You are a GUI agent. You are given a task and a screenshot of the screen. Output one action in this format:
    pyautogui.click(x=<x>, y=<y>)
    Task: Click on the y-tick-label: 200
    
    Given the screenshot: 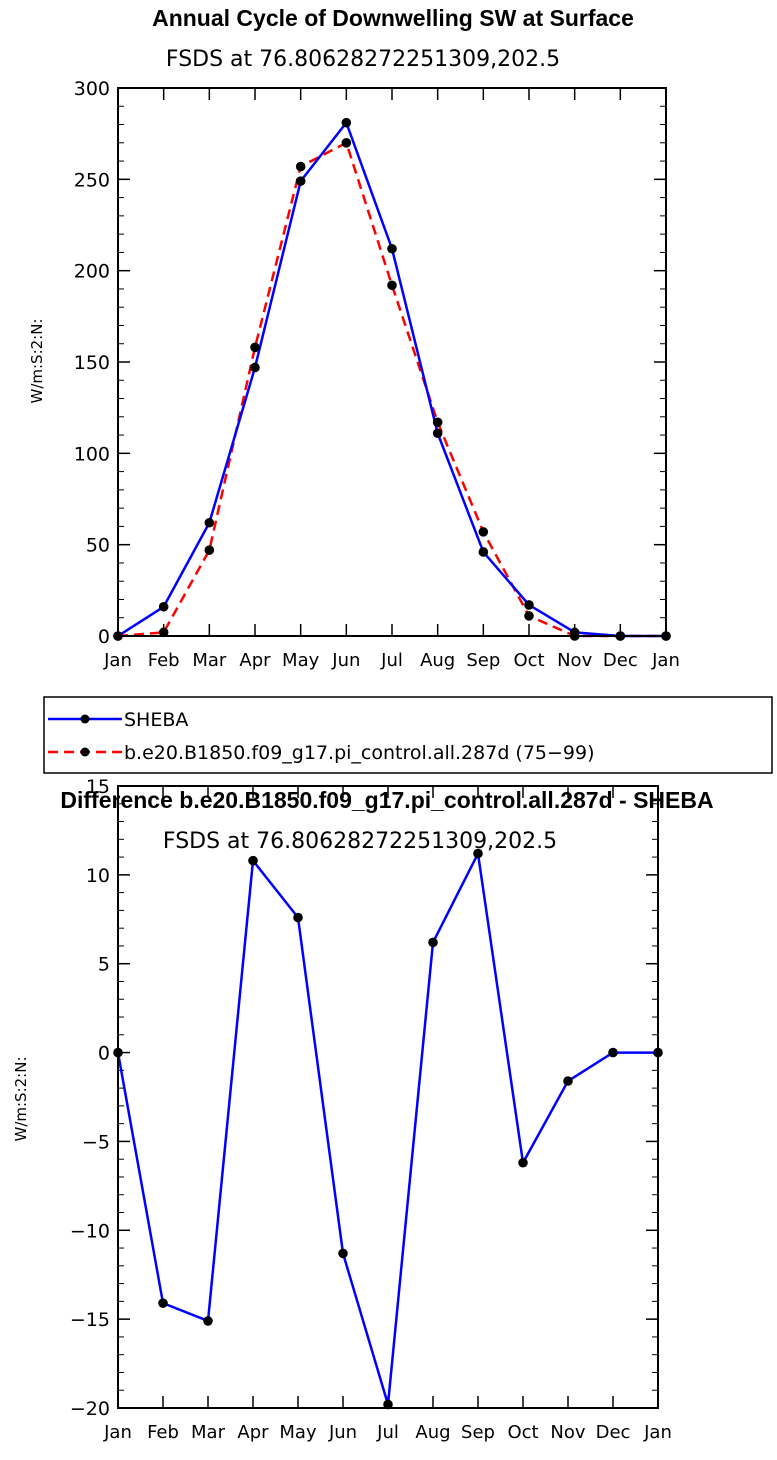 What is the action you would take?
    pyautogui.click(x=92, y=272)
    